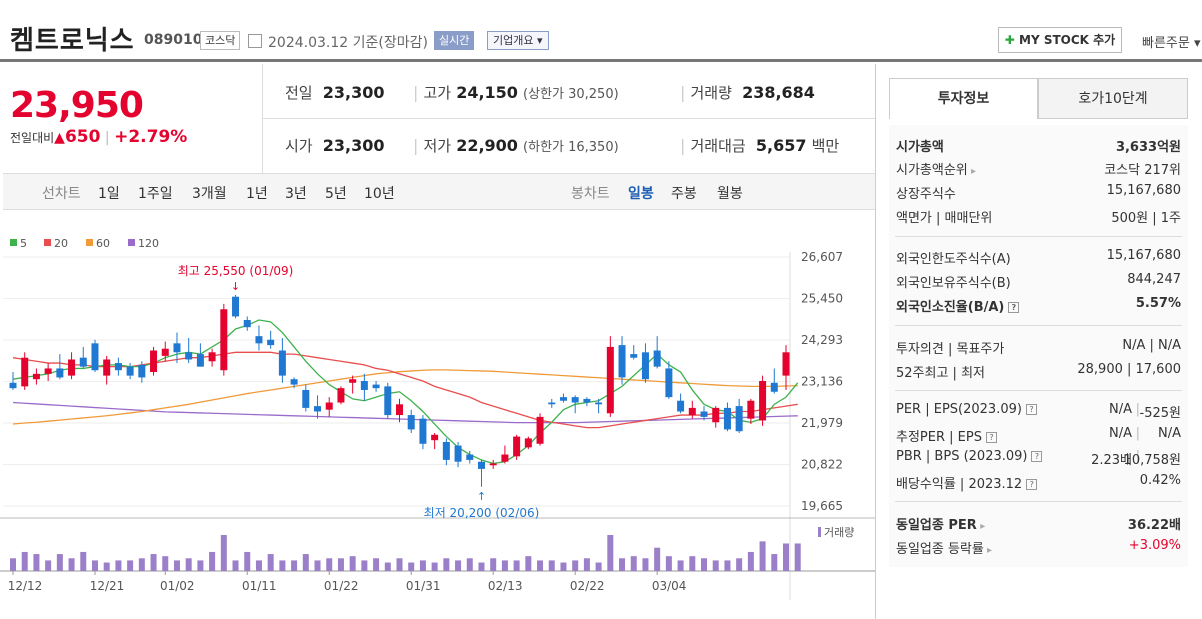 The image size is (1202, 619). I want to click on info-value-r6: 844,247, so click(1154, 279).